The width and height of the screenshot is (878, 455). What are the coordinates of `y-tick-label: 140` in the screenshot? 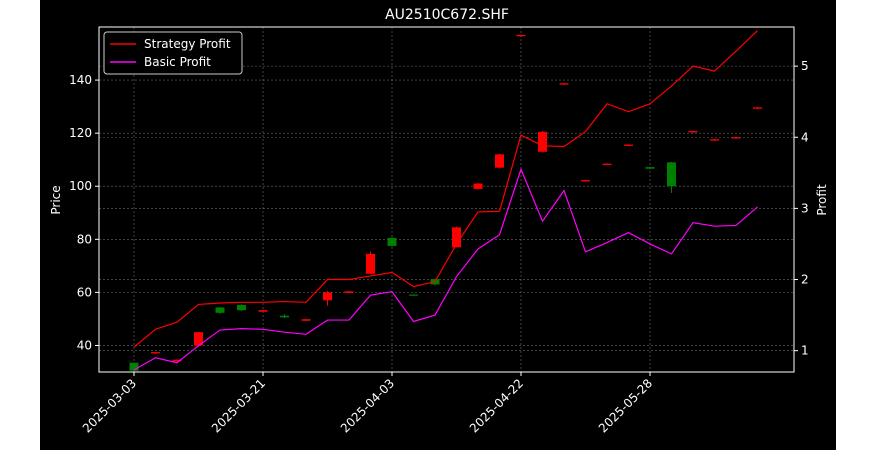 It's located at (80, 80).